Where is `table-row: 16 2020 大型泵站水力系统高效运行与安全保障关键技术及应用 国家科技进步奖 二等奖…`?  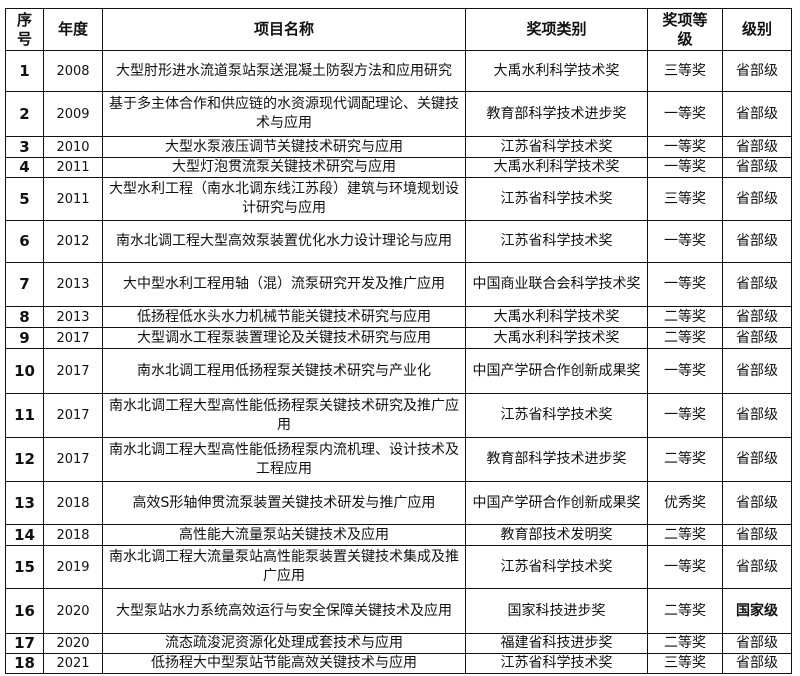 table-row: 16 2020 大型泵站水力系统高效运行与安全保障关键技术及应用 国家科技进步奖 二等奖… is located at coordinates (398, 611).